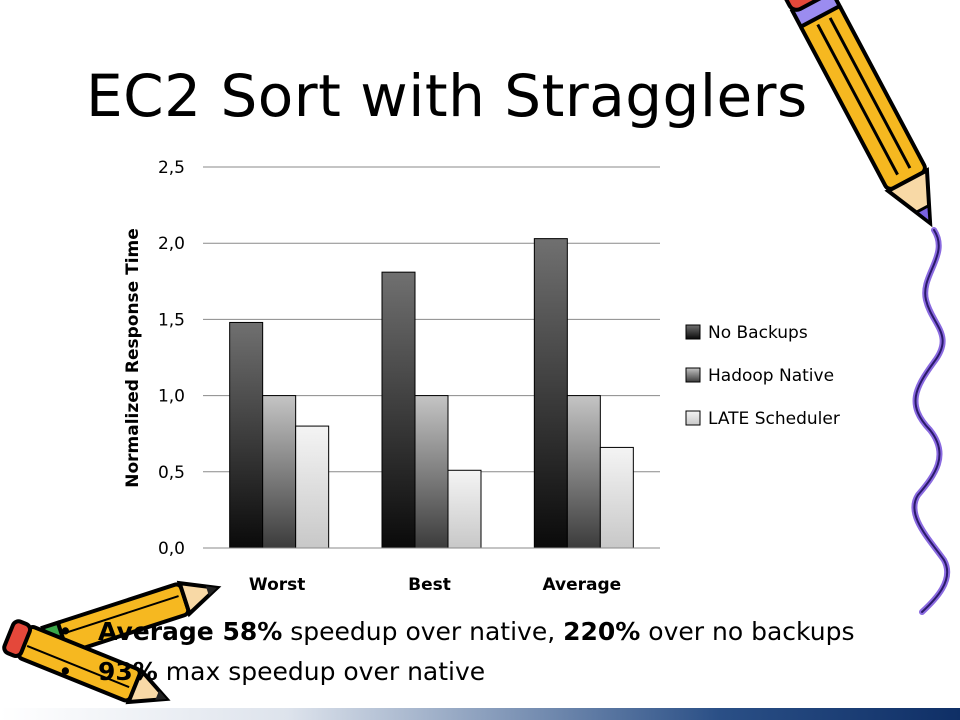 This screenshot has height=720, width=960. I want to click on legend-label: Hadoop Native, so click(771, 376).